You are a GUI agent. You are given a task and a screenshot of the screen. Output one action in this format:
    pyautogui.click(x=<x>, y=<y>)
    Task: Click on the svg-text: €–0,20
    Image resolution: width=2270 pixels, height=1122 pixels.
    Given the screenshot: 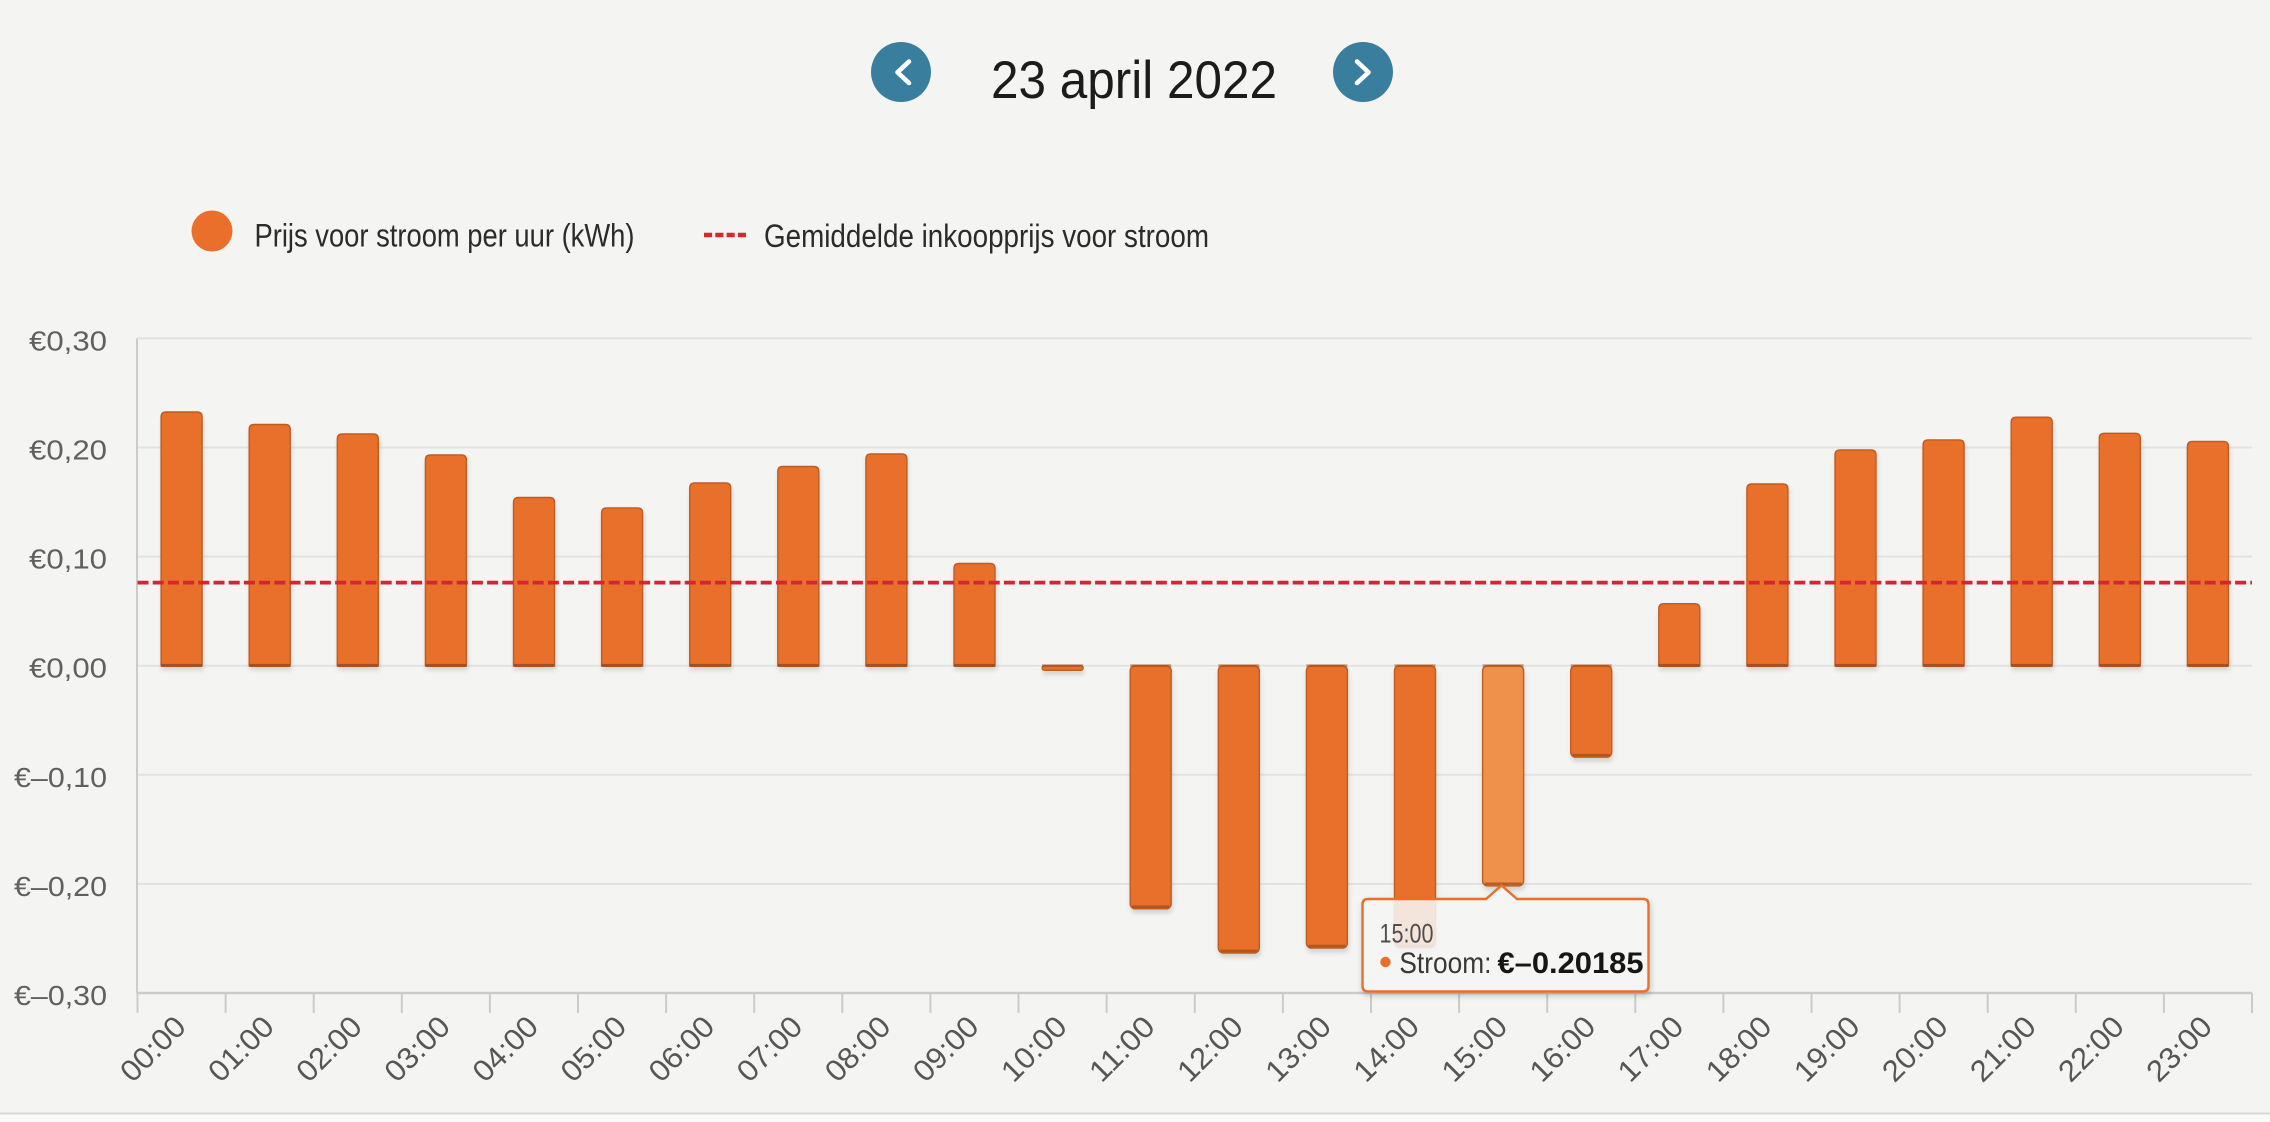 What is the action you would take?
    pyautogui.click(x=60, y=886)
    